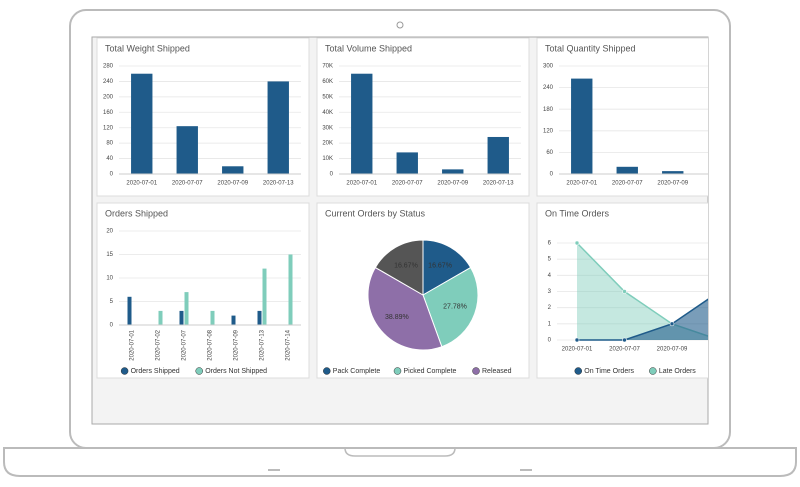 This screenshot has width=800, height=487. Describe the element at coordinates (400, 452) in the screenshot. I see `trackpad-notch` at that location.